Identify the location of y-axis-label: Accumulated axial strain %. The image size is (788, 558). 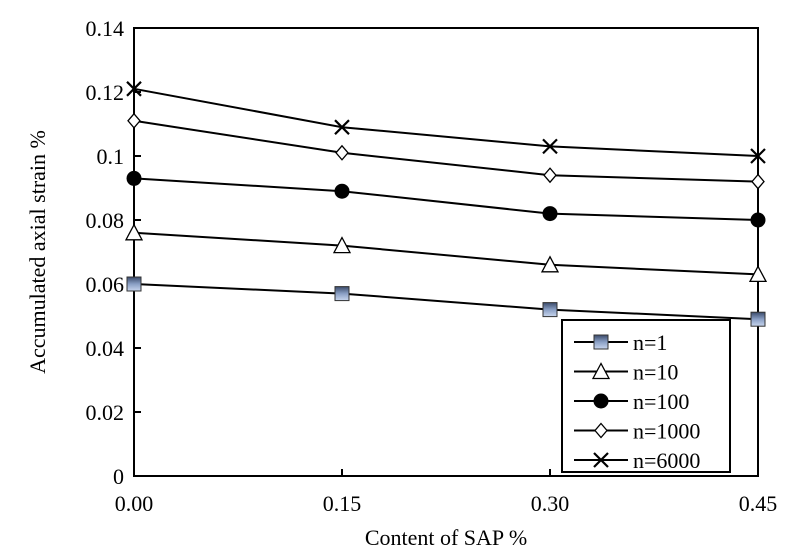
(37, 252).